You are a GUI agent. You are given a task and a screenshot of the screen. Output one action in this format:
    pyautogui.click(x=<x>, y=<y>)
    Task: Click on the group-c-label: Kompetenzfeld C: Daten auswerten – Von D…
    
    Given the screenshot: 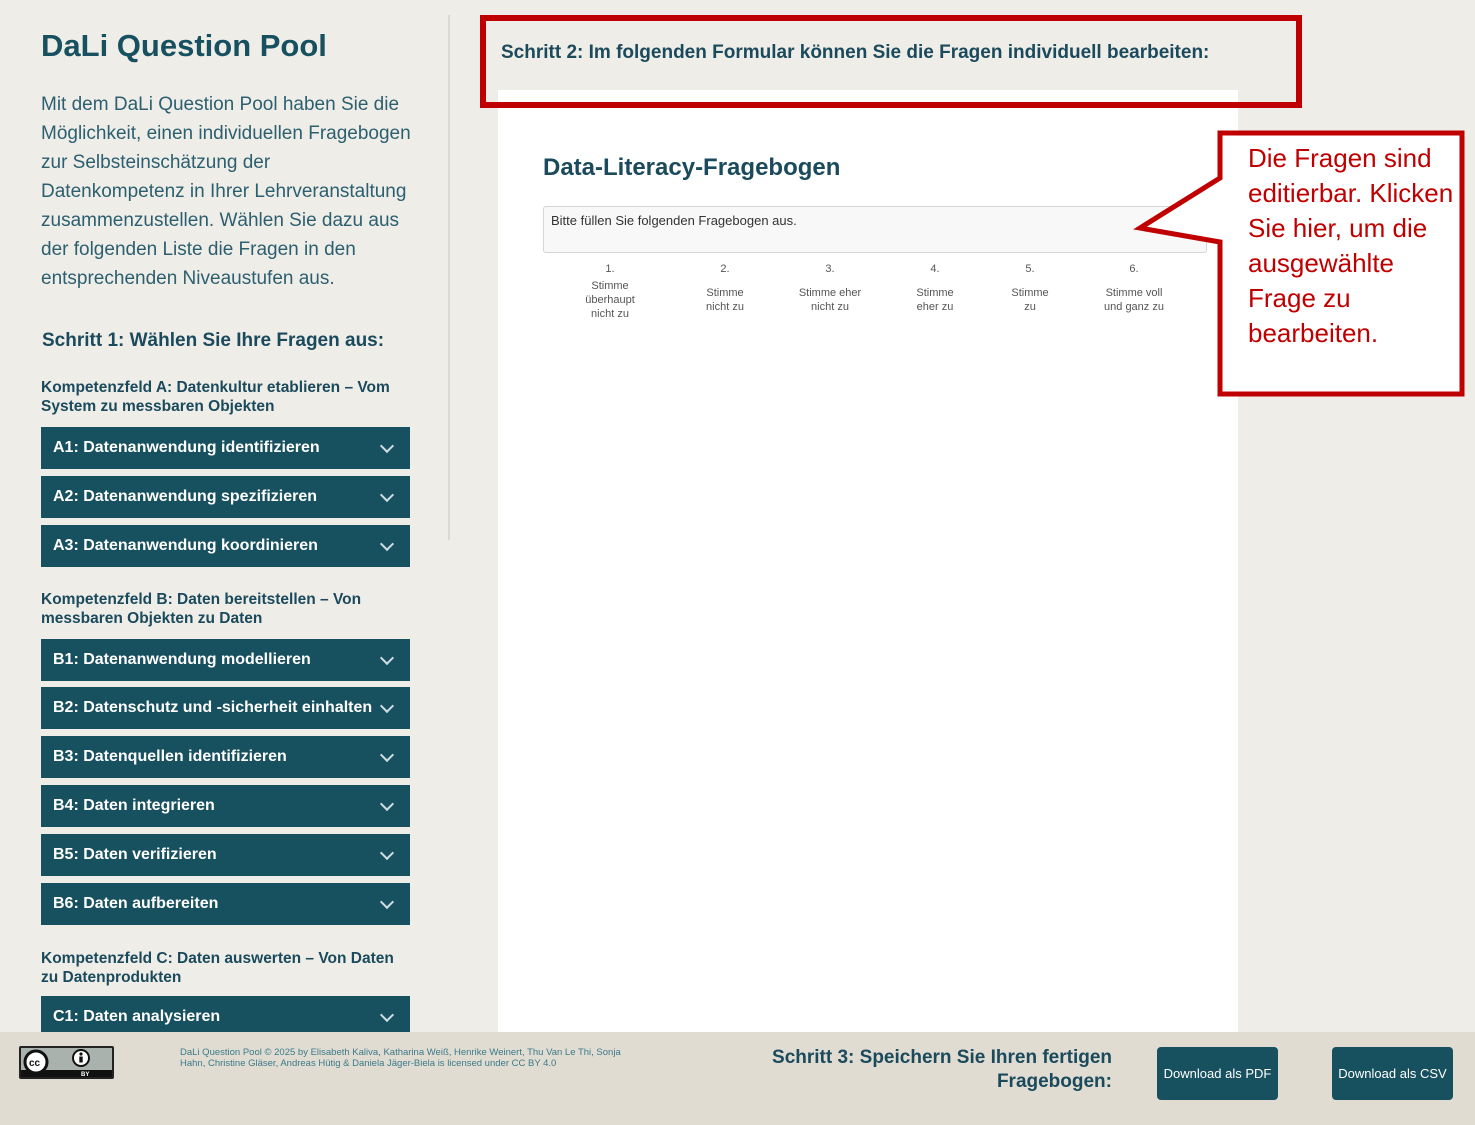 What is the action you would take?
    pyautogui.click(x=217, y=968)
    